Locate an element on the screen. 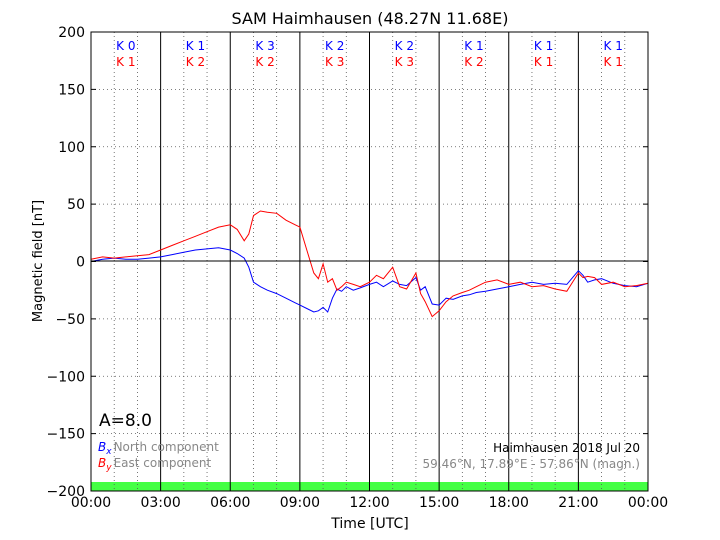 The width and height of the screenshot is (720, 540). legend: Bx North component By East component is located at coordinates (158, 456).